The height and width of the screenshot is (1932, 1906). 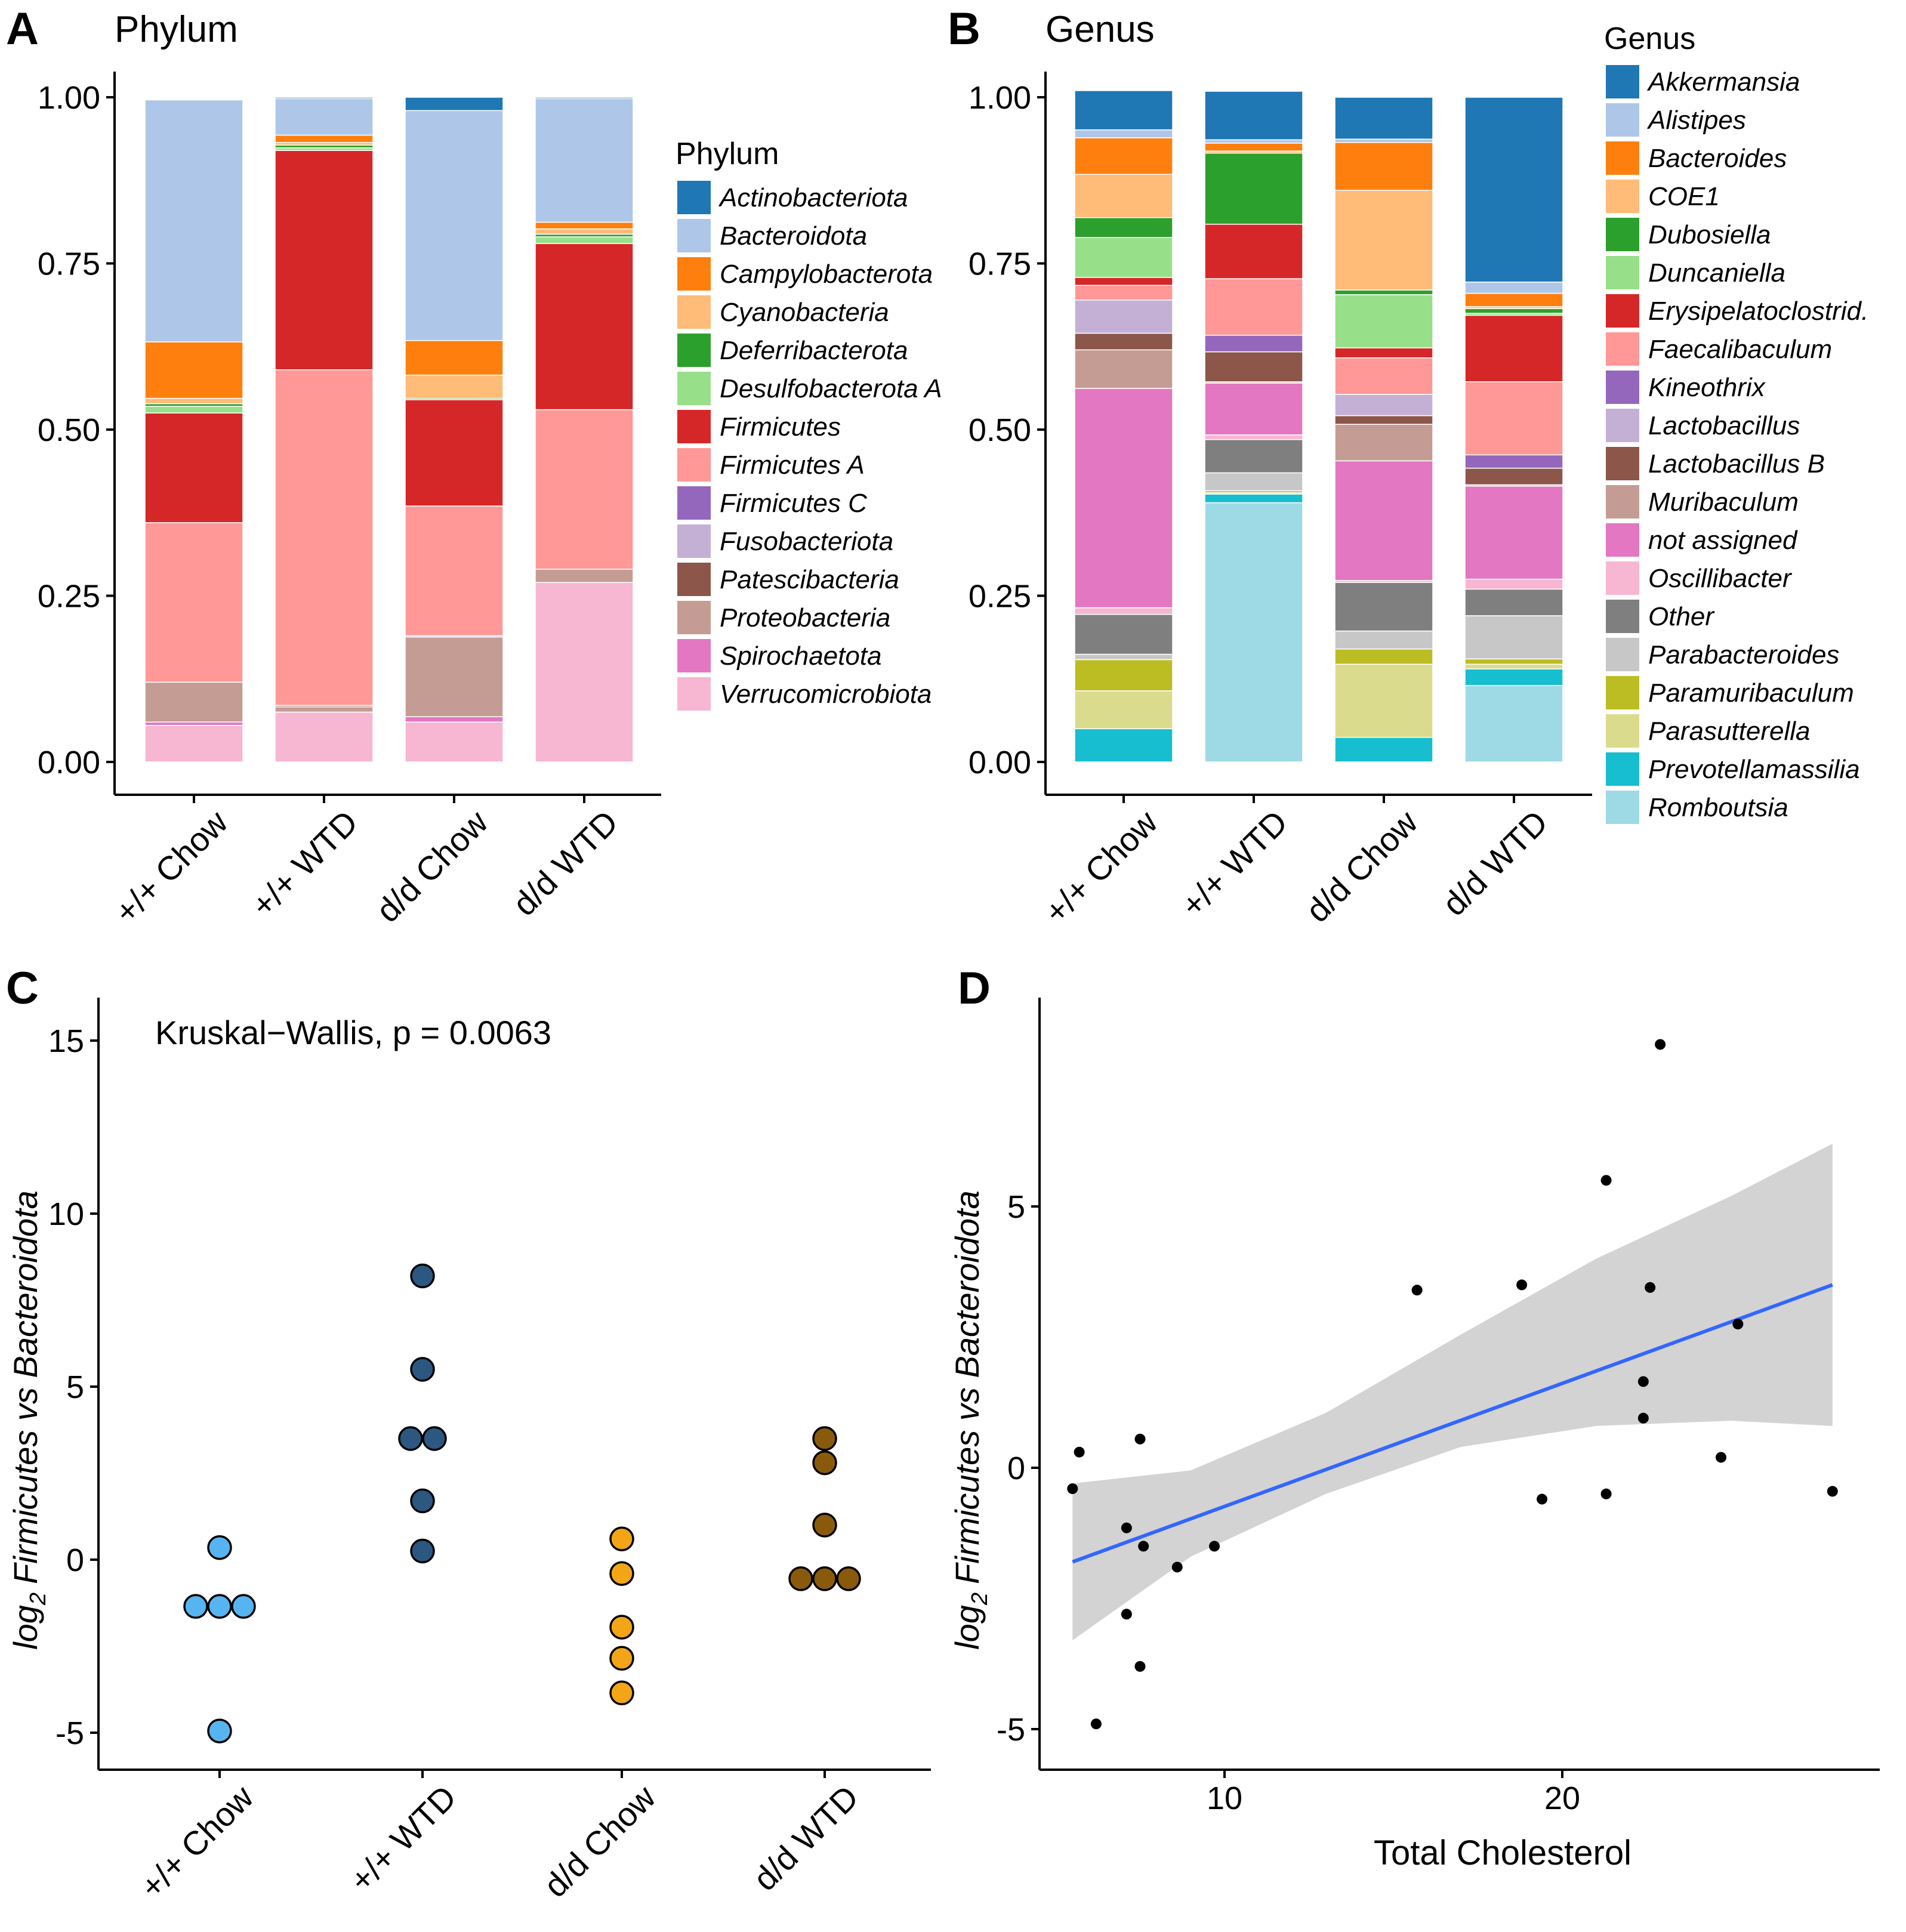 I want to click on bar-segment-firmicutes, so click(x=324, y=260).